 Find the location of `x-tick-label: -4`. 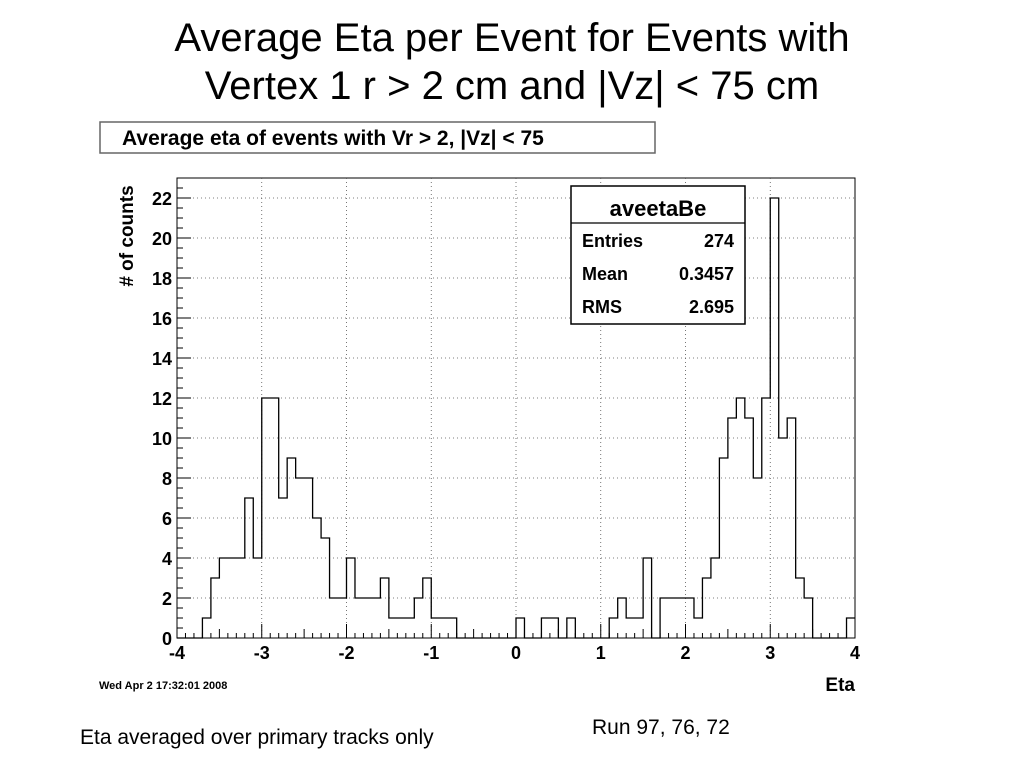

x-tick-label: -4 is located at coordinates (177, 653).